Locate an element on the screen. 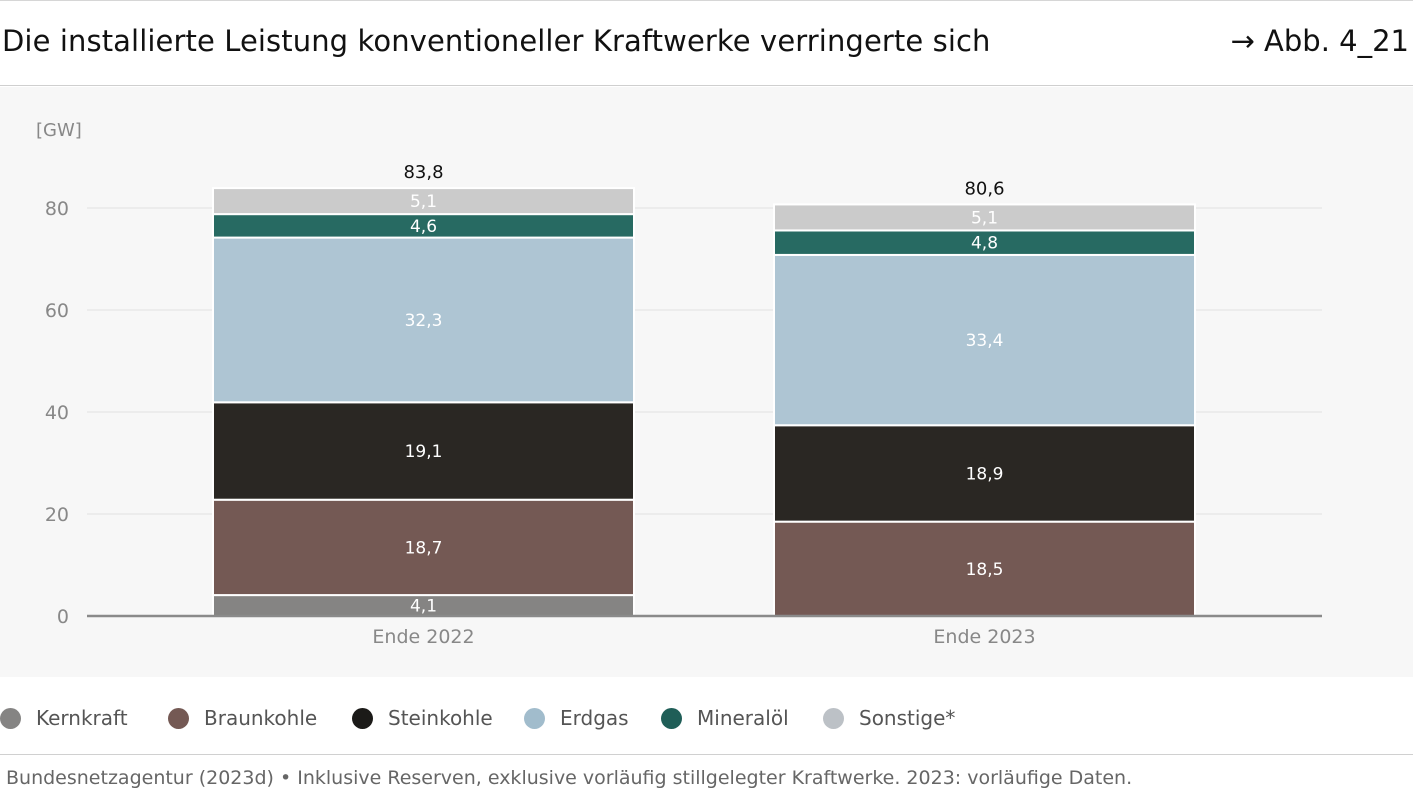 The width and height of the screenshot is (1413, 801). data-label: 18,7 is located at coordinates (424, 548).